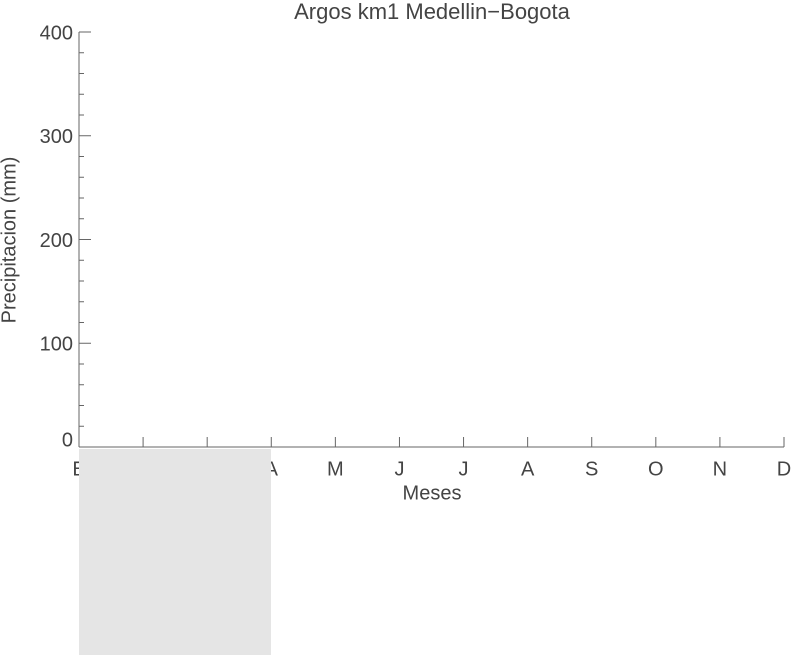  I want to click on y-tick-label: 300, so click(56, 137).